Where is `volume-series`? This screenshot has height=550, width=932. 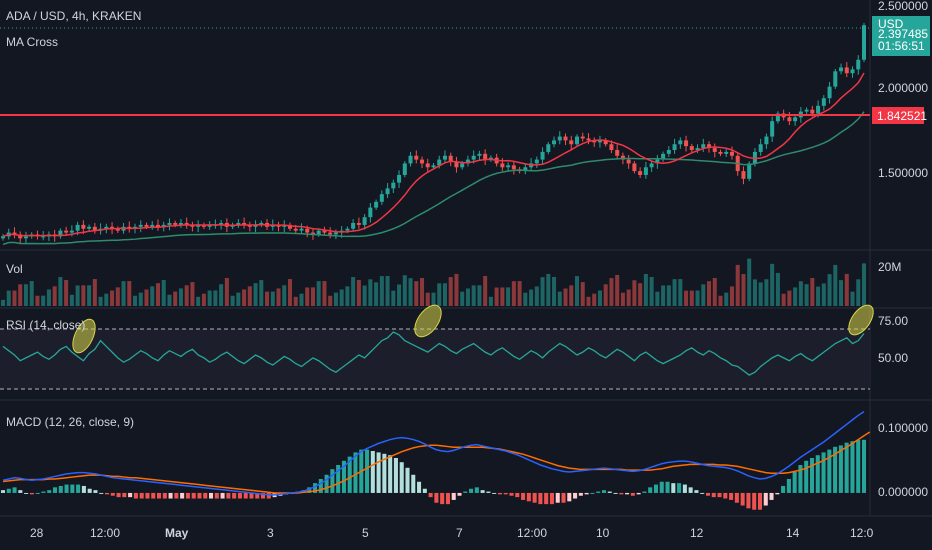
volume-series is located at coordinates (433, 282).